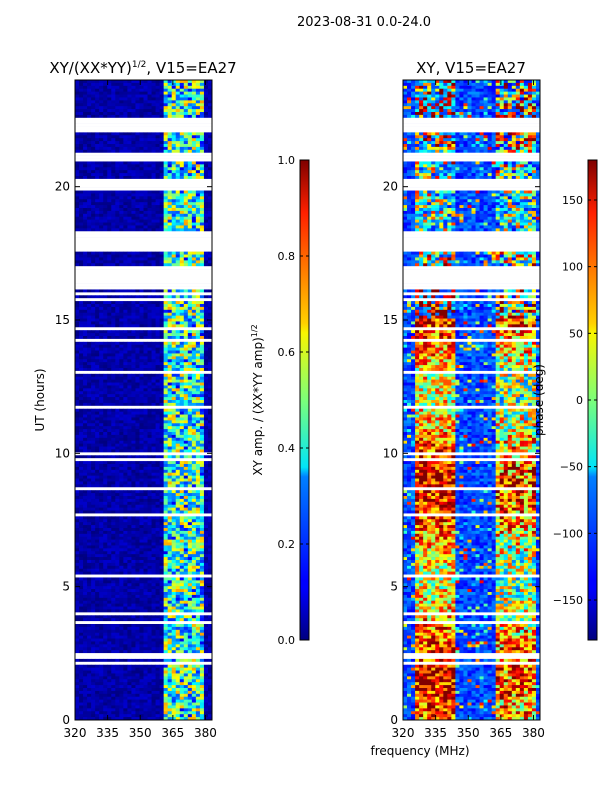 This screenshot has height=800, width=600. I want to click on amp-title-sup: 1/2, so click(139, 65).